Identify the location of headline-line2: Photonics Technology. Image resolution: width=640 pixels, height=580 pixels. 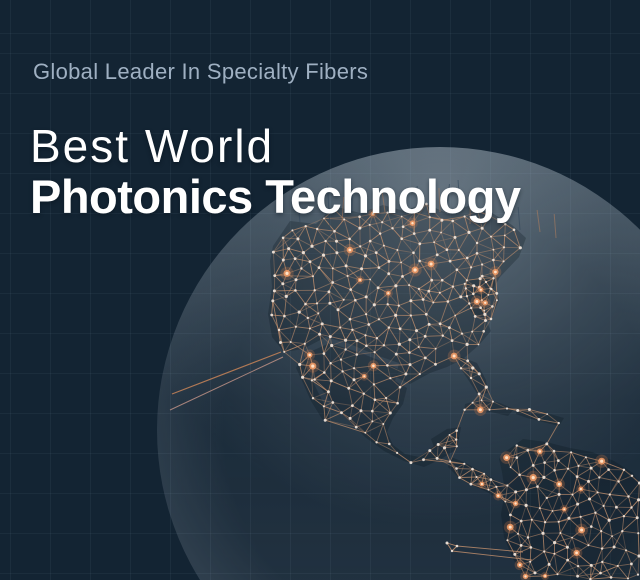
(275, 196).